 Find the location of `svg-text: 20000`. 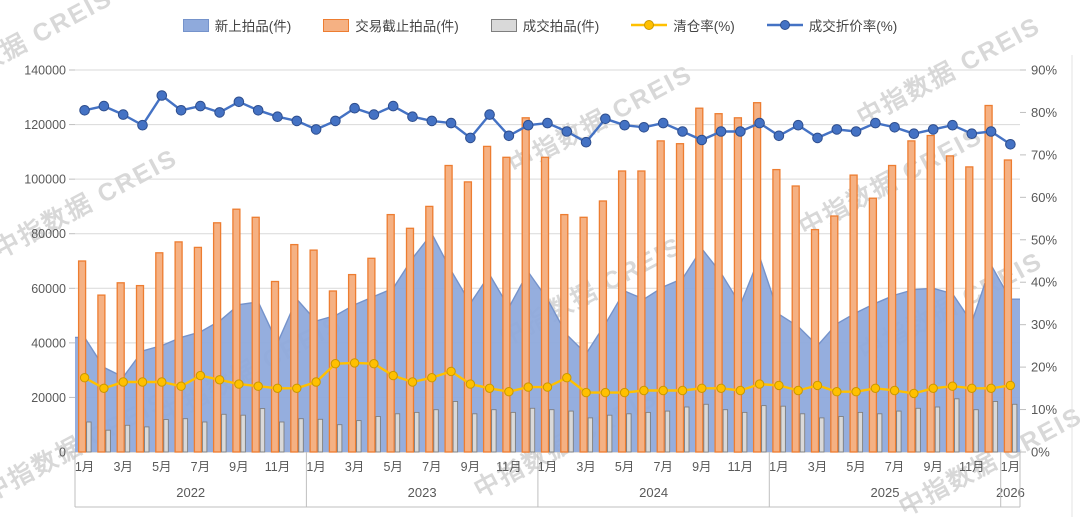

svg-text: 20000 is located at coordinates (48, 398).